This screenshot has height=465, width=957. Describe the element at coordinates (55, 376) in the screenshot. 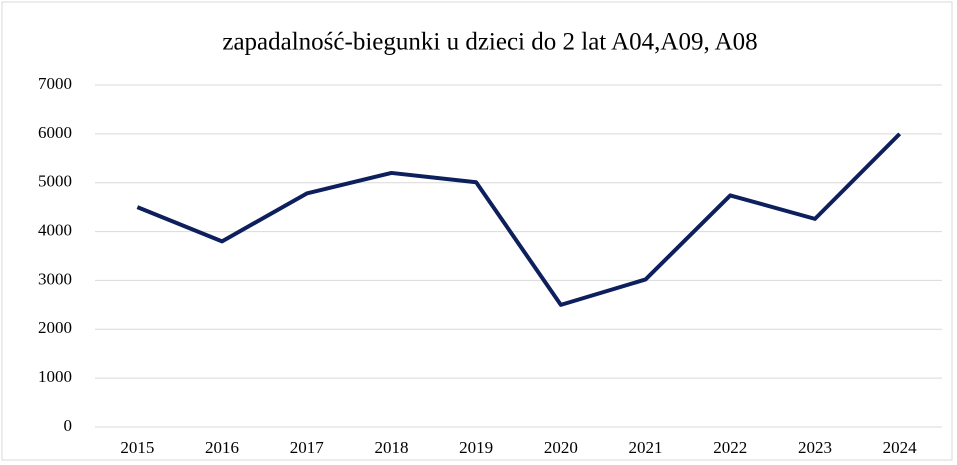

I see `y-tick-label: 1000` at that location.